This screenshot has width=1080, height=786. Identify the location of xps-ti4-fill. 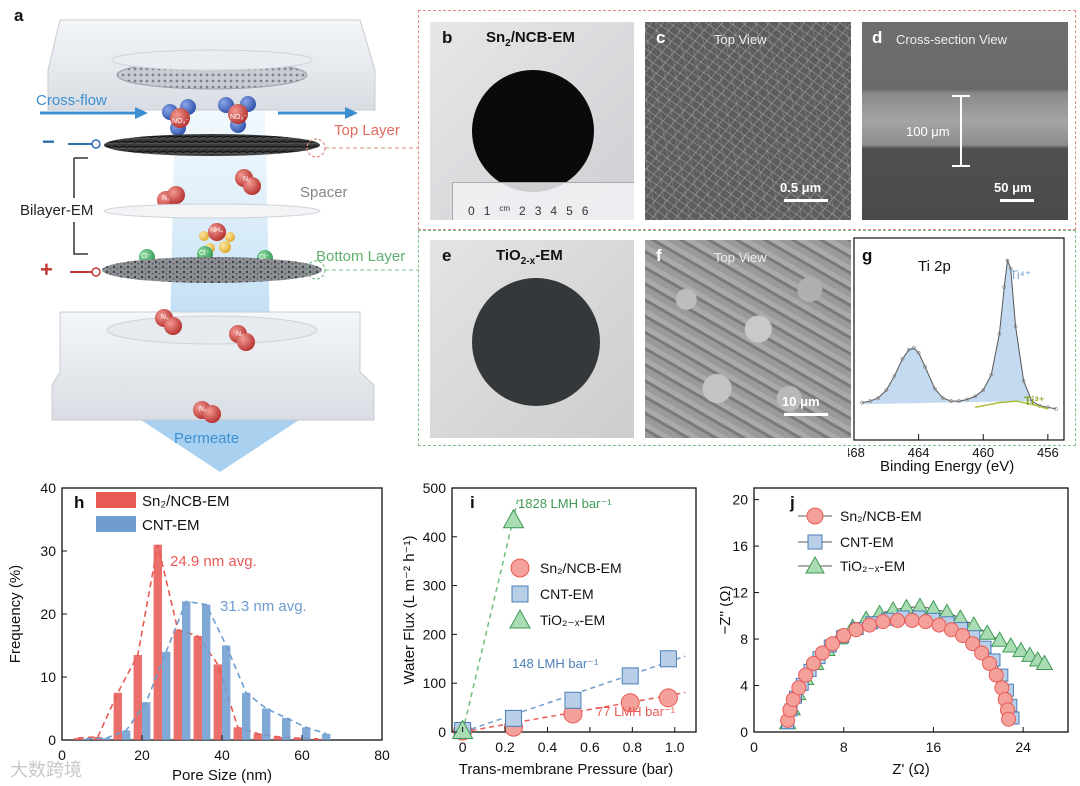
(959, 334).